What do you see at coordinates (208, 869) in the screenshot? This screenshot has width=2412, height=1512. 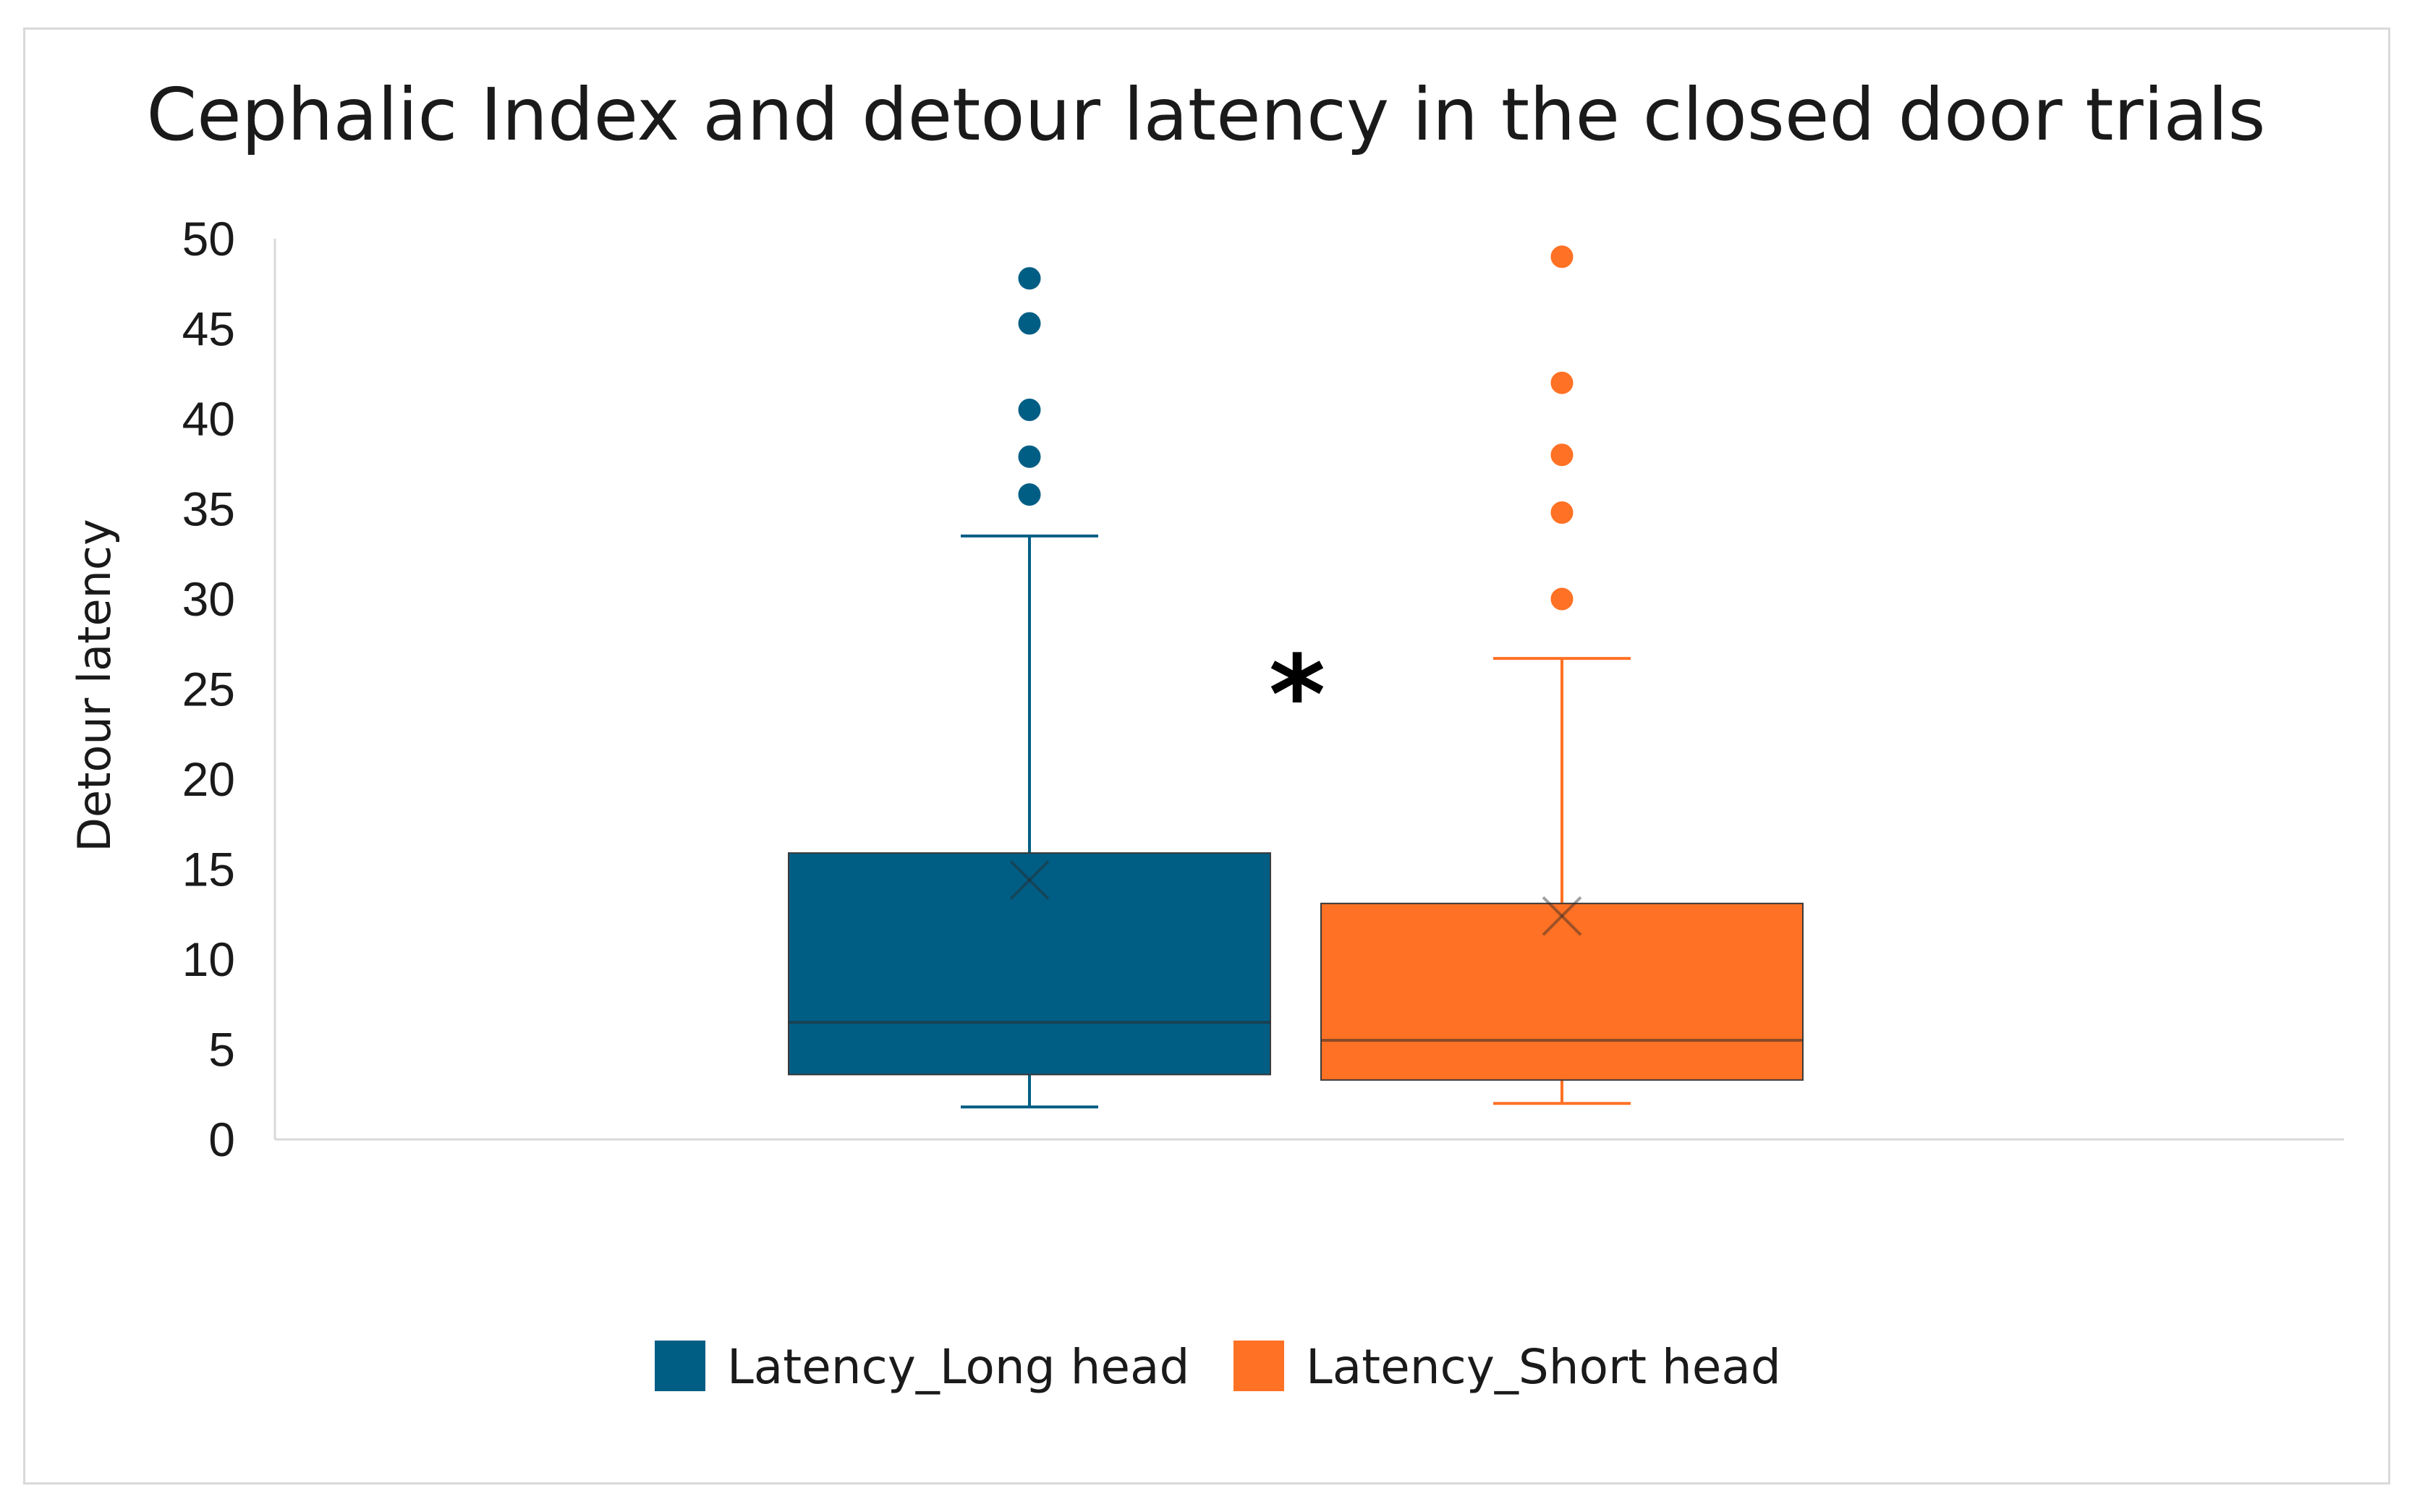 I see `y-tick-label: 15` at bounding box center [208, 869].